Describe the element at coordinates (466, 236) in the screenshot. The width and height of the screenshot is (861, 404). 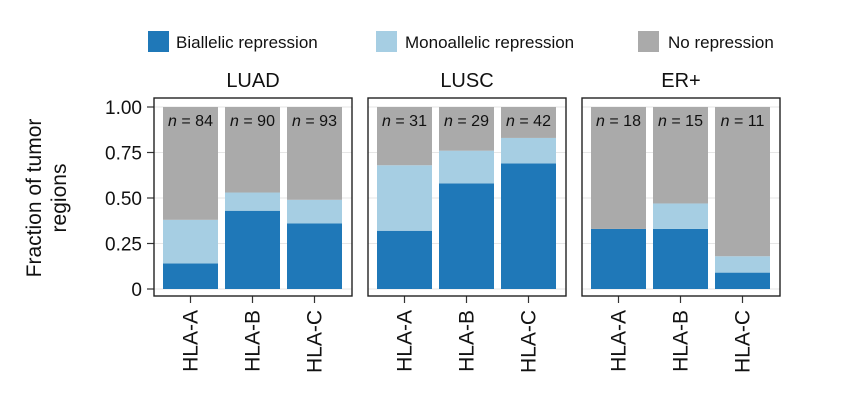
I see `bar-lusc-hla-b-biallelic-repression` at that location.